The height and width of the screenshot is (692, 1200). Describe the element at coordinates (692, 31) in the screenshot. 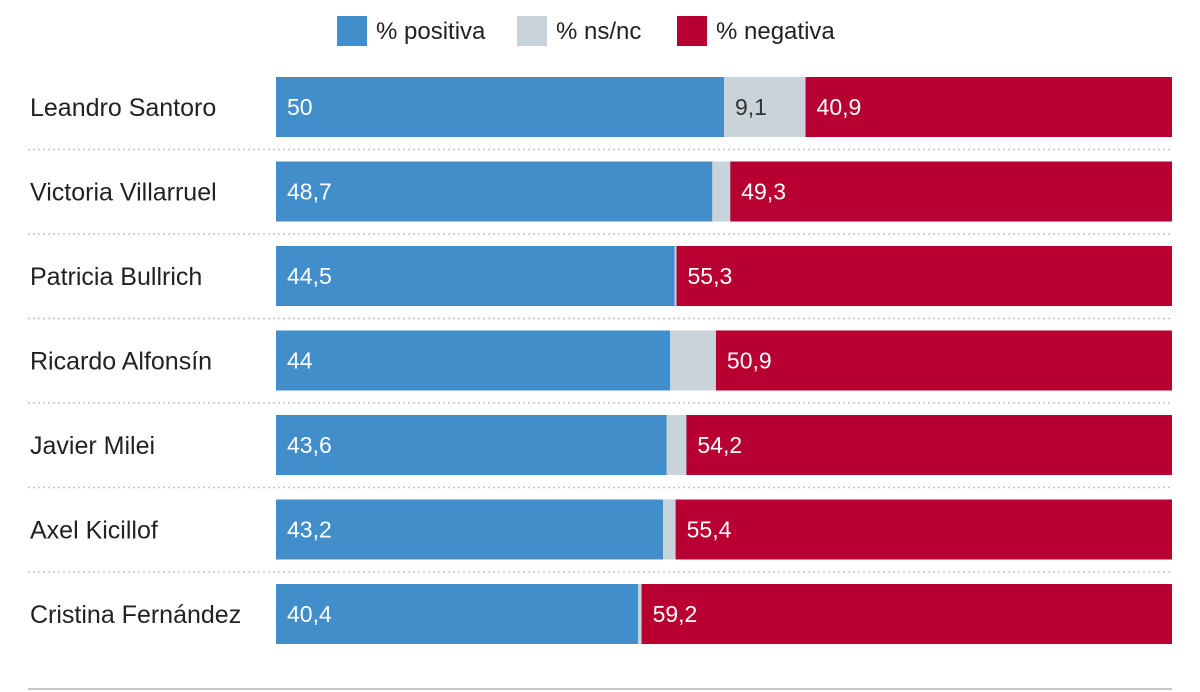

I see `legend-swatch-negativa` at that location.